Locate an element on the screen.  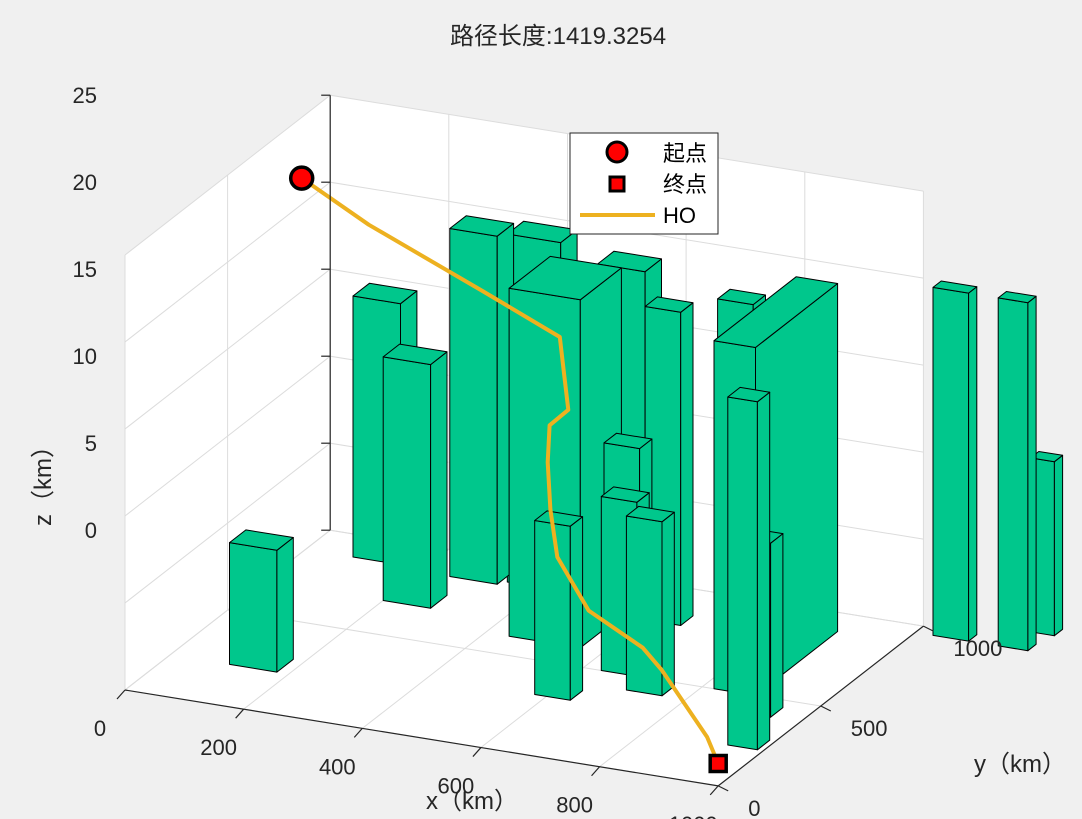
z-tick-label: 10 is located at coordinates (85, 356).